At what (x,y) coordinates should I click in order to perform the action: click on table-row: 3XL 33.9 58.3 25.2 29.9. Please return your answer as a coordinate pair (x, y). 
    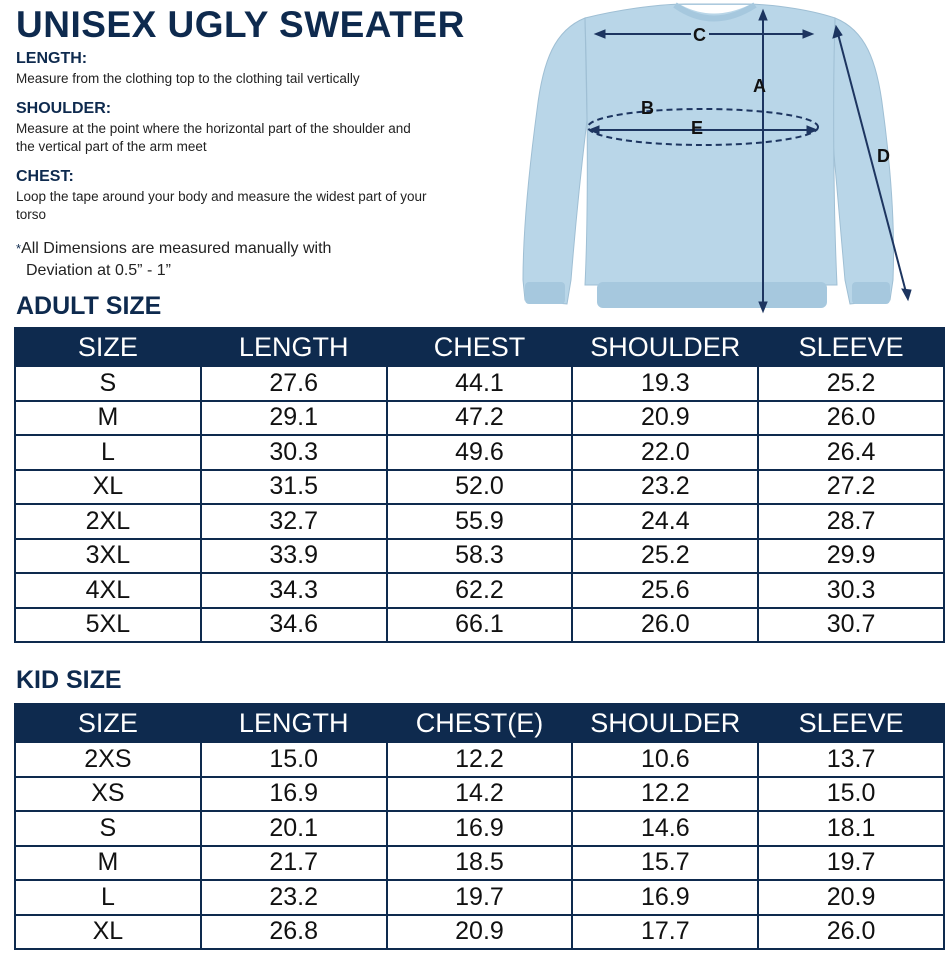
    Looking at the image, I should click on (479, 555).